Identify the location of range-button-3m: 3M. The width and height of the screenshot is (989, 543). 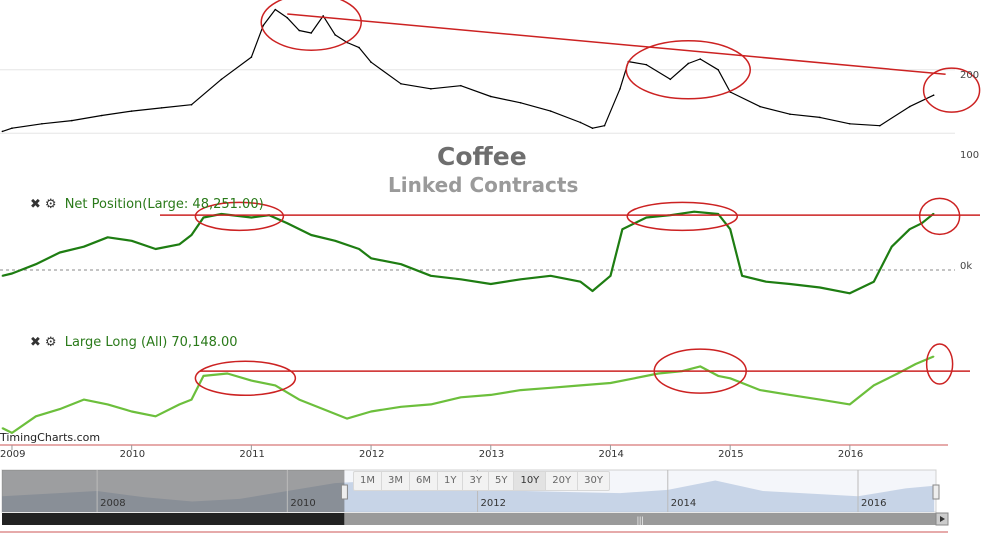
(396, 481).